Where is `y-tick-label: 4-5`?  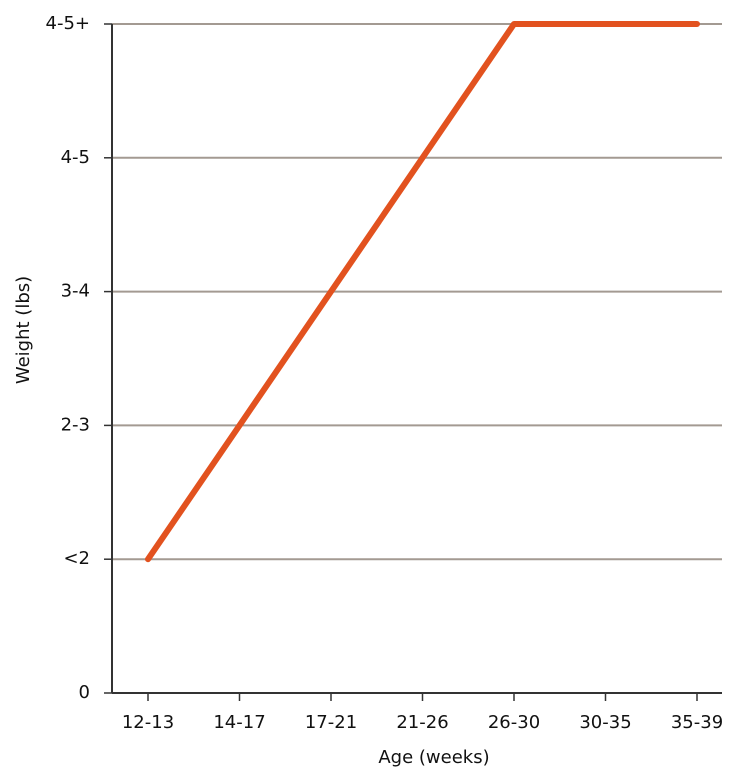
y-tick-label: 4-5 is located at coordinates (75, 157).